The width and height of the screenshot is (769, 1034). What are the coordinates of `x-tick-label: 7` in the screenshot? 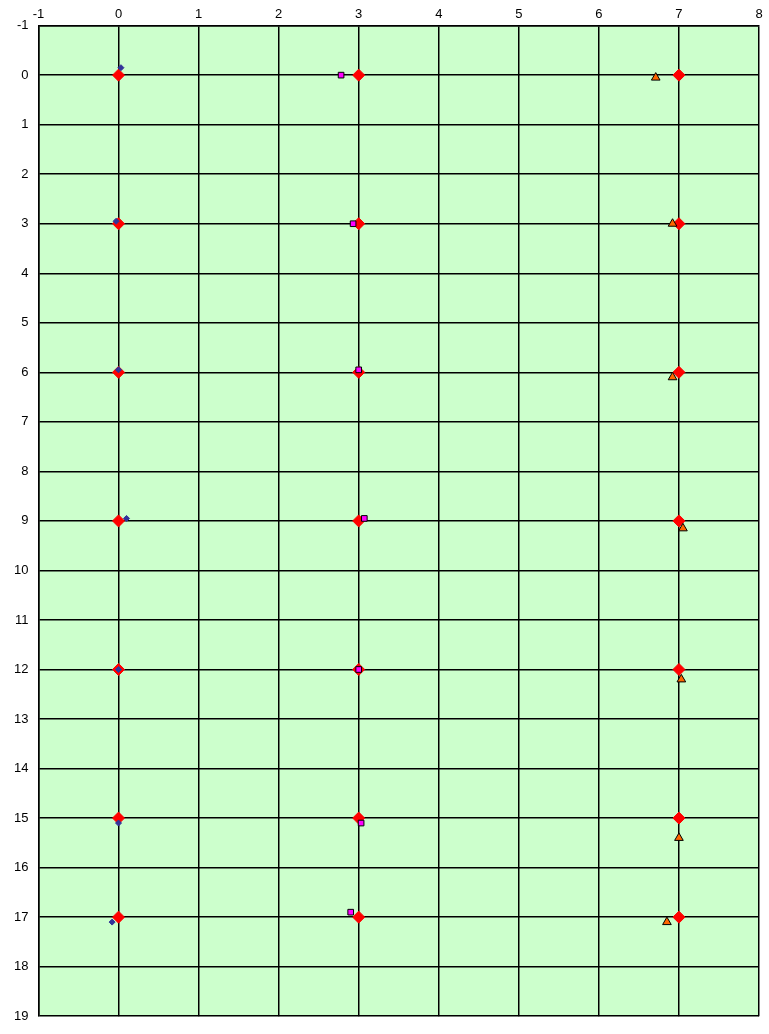 It's located at (679, 14).